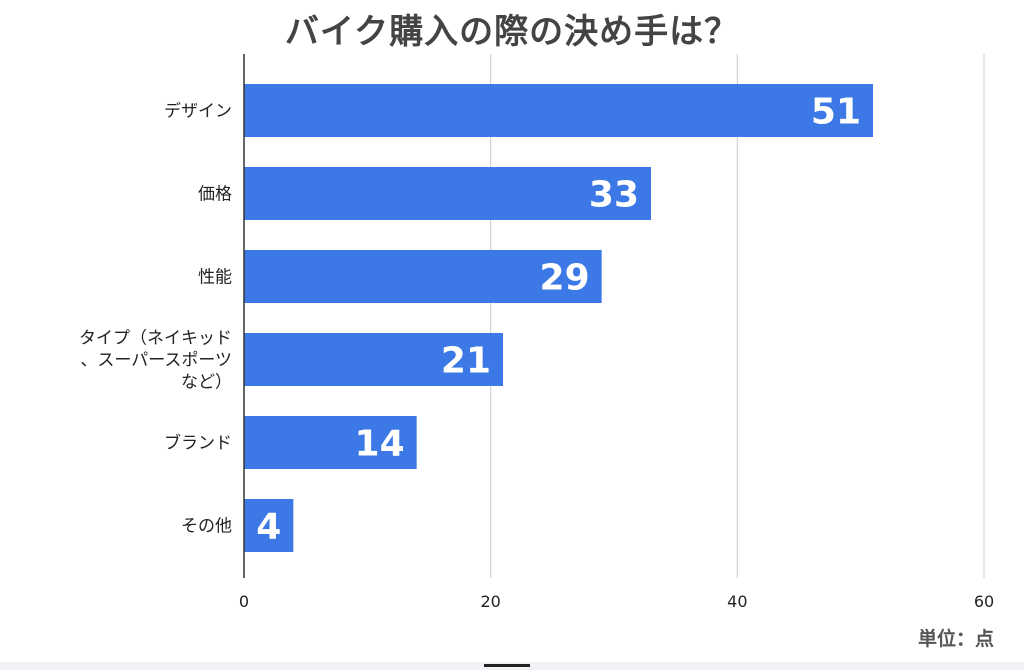 Image resolution: width=1024 pixels, height=670 pixels. I want to click on x-tick-label: 20, so click(490, 601).